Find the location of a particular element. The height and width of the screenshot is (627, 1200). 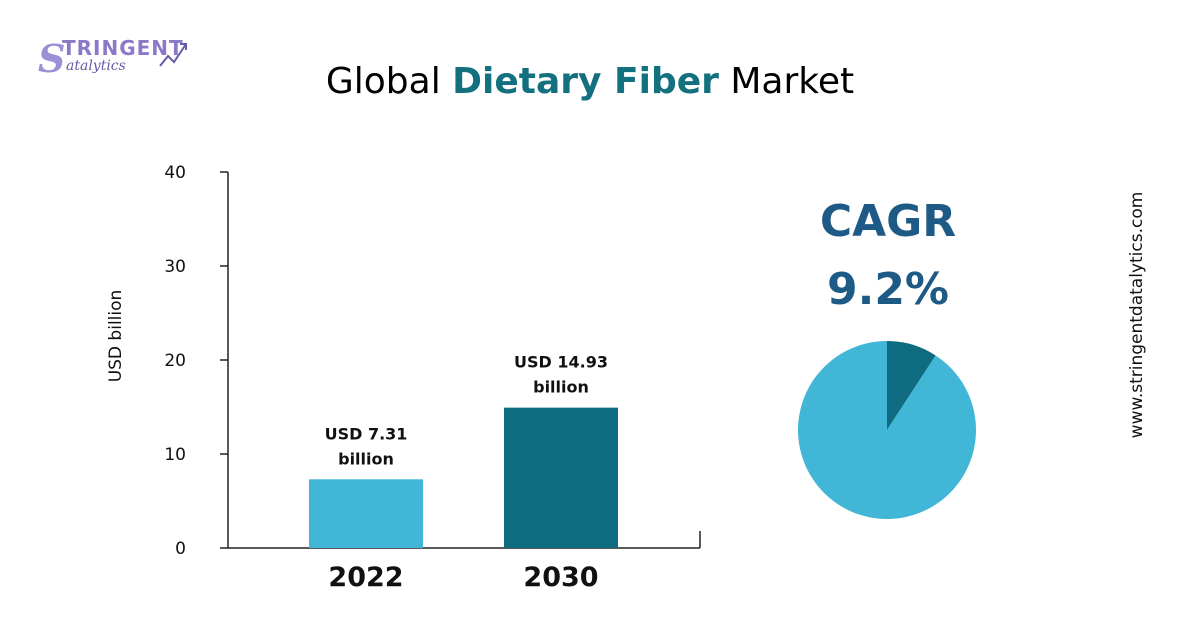

page-title: Global Dietary Fiber Market is located at coordinates (590, 82).